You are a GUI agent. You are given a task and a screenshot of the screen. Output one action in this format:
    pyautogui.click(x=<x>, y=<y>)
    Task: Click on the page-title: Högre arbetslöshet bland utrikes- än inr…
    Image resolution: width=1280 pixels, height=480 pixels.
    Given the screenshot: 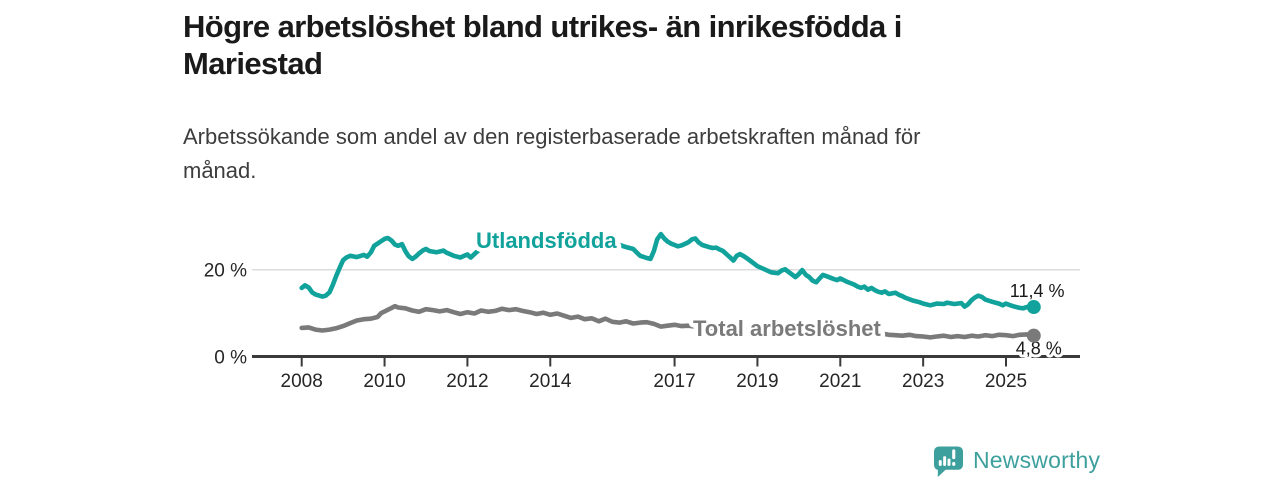 What is the action you would take?
    pyautogui.click(x=633, y=45)
    